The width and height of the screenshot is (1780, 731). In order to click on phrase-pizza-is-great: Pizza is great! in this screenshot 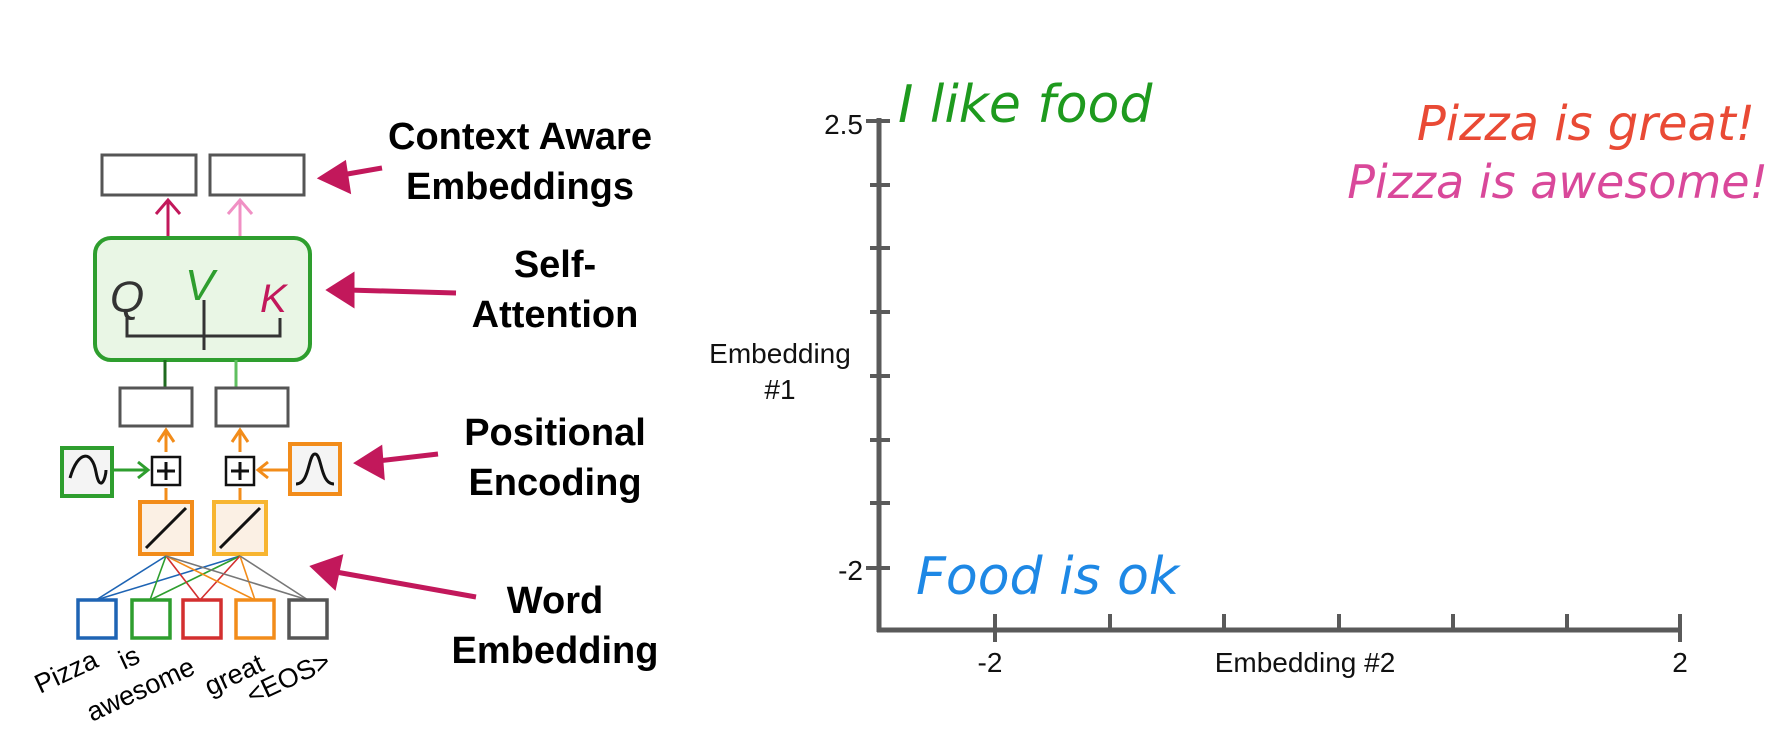, I will do `click(1586, 124)`.